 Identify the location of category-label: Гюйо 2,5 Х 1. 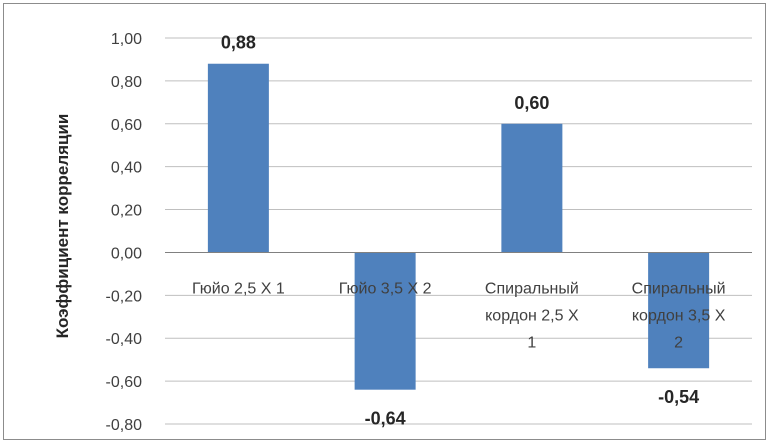
(238, 288).